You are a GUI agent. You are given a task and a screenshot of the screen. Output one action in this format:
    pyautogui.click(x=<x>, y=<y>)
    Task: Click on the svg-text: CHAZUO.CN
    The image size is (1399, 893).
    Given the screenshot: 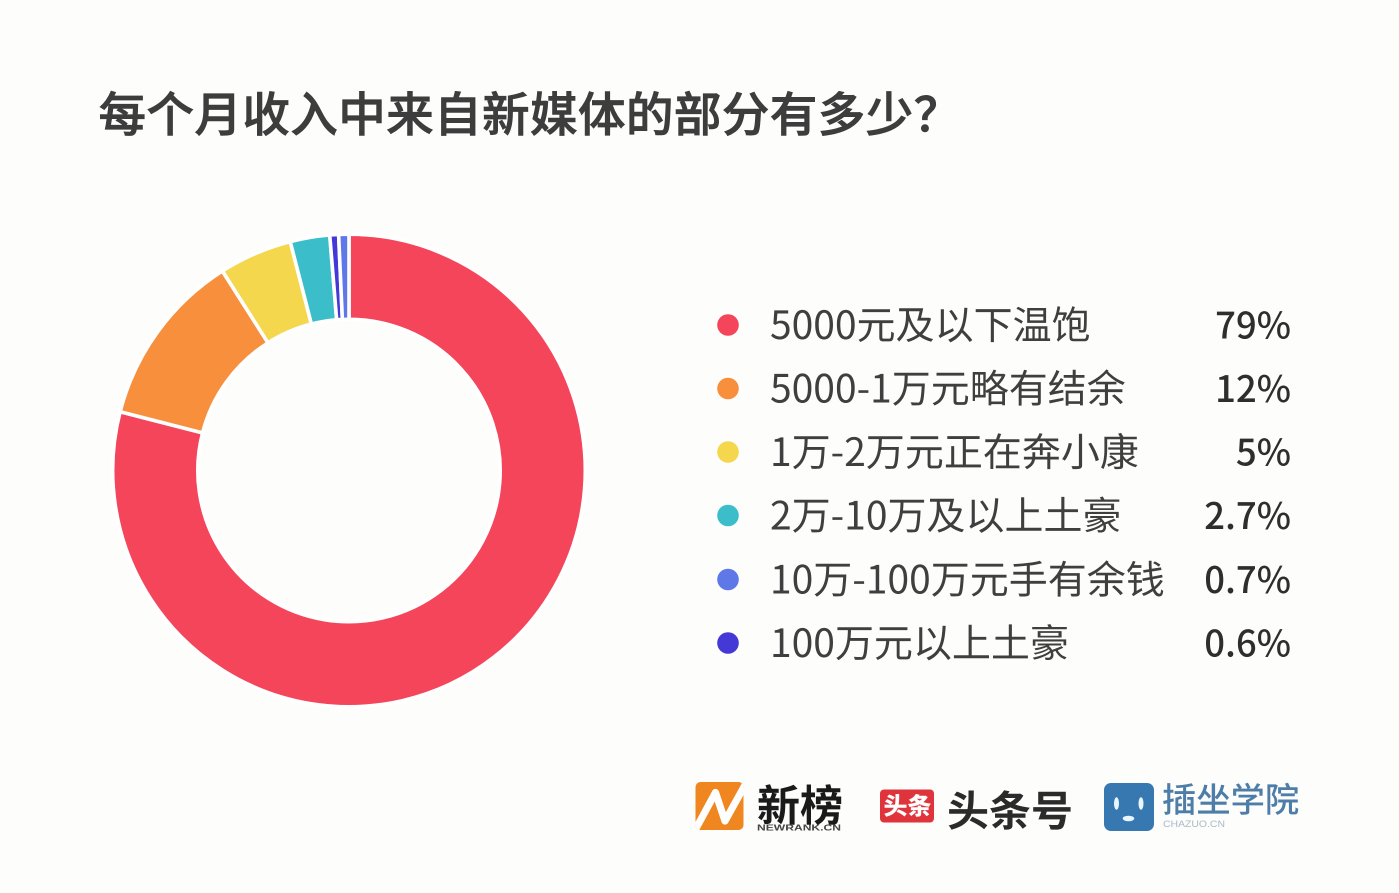 What is the action you would take?
    pyautogui.click(x=1194, y=824)
    